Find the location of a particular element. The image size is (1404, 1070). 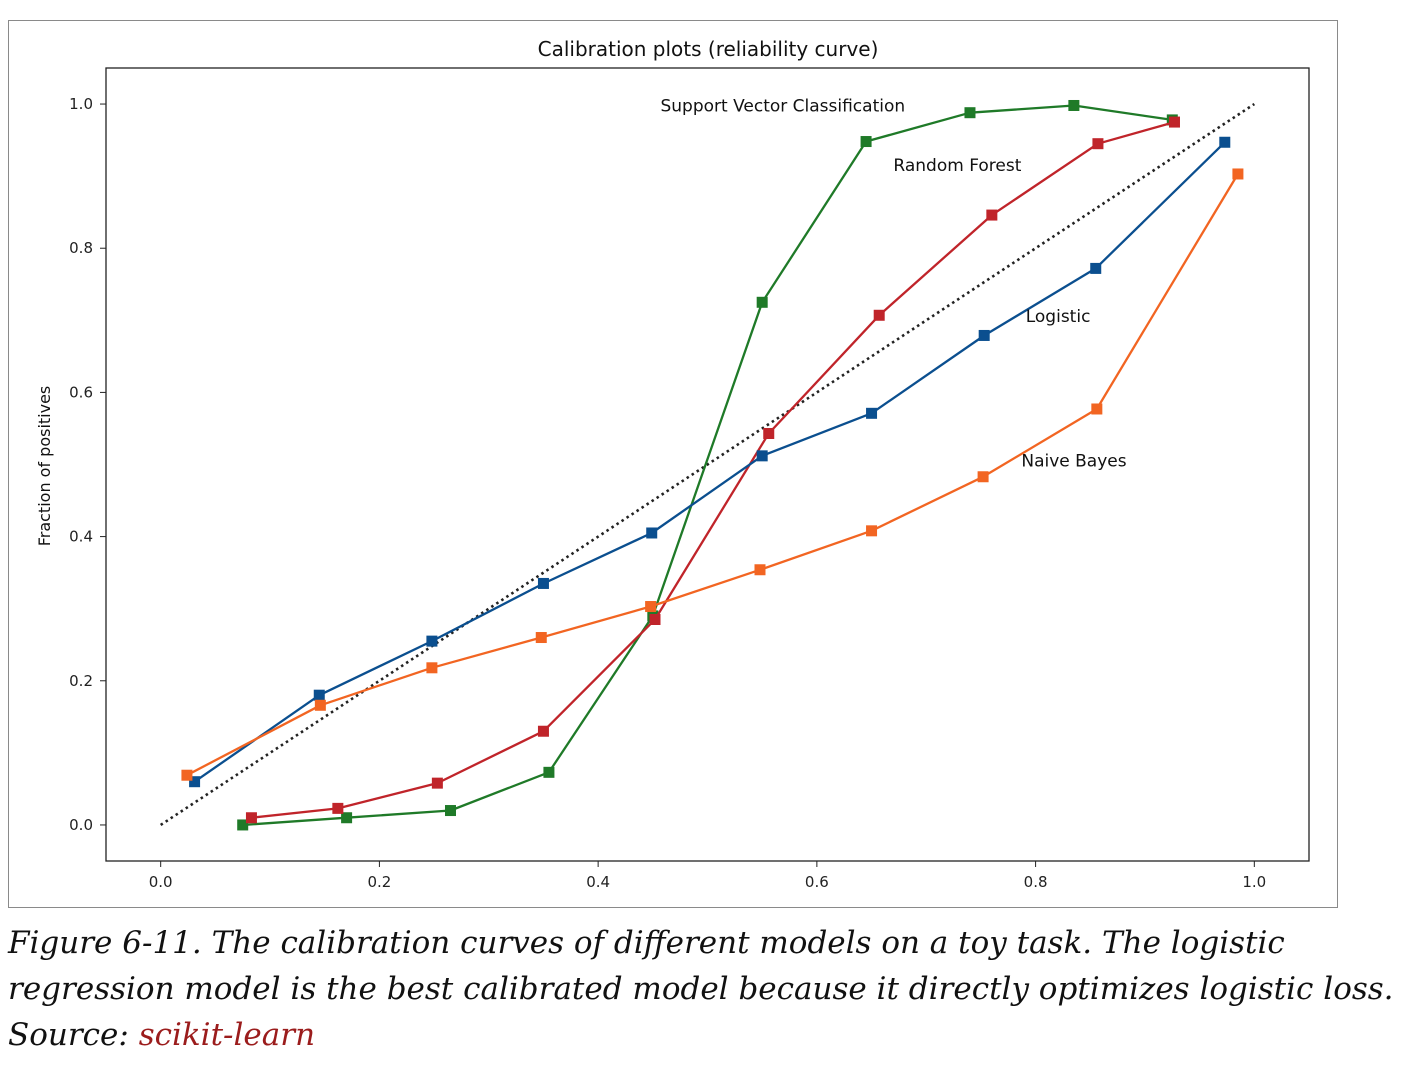

series-annotation: Random Forest is located at coordinates (957, 166).